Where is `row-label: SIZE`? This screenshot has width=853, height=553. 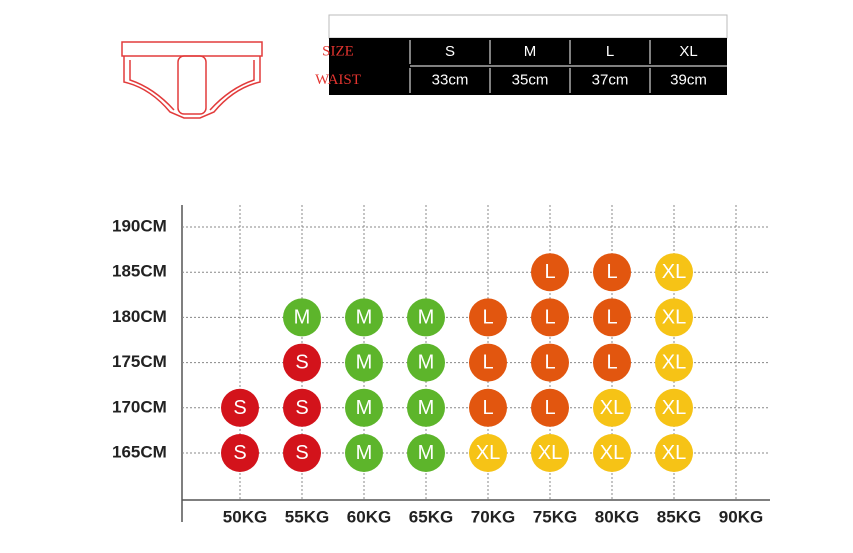
row-label: SIZE is located at coordinates (338, 51).